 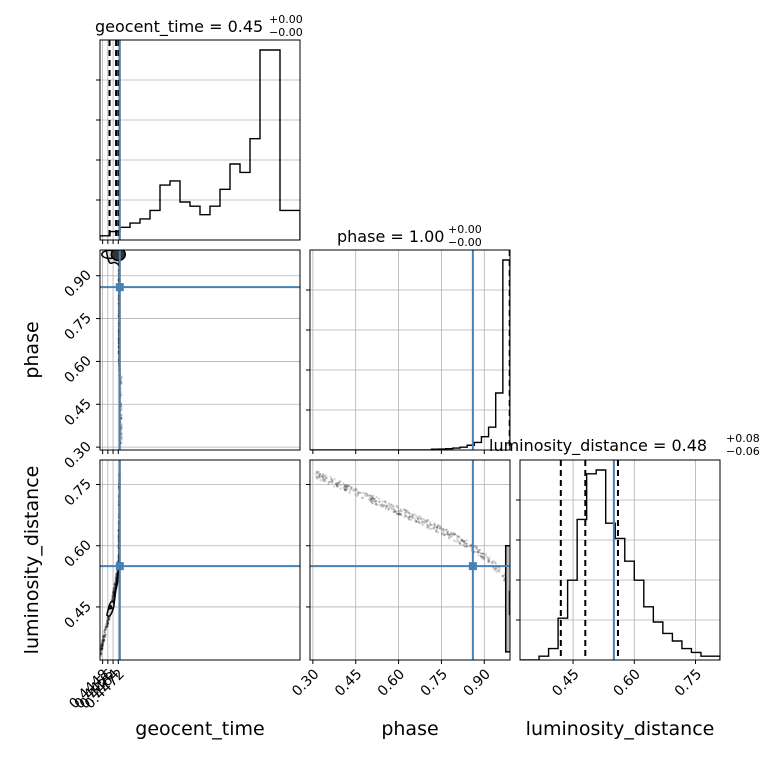 What do you see at coordinates (627, 682) in the screenshot?
I see `x-tick-label-luminosity-distance: 0.60` at bounding box center [627, 682].